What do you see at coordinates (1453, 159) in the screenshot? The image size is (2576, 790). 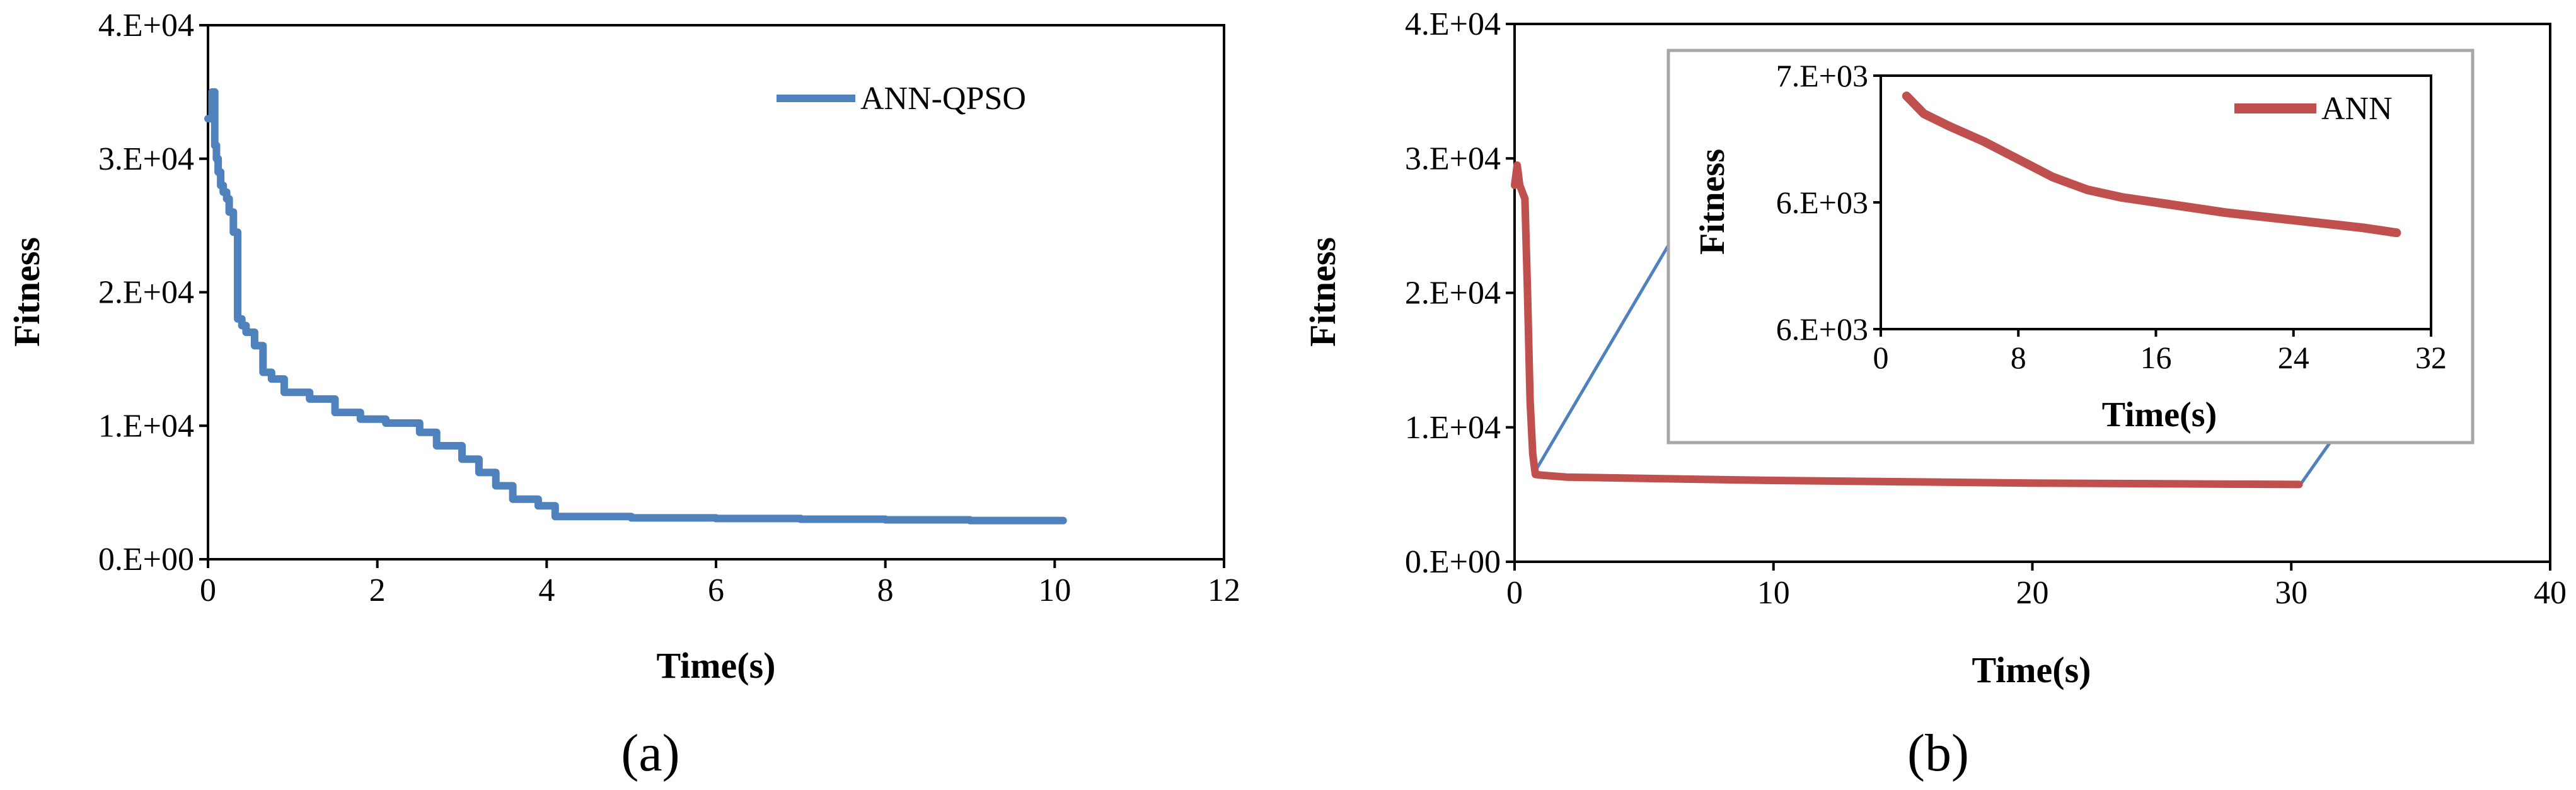 I see `chart-b-y-tick-label: 3.E+04` at bounding box center [1453, 159].